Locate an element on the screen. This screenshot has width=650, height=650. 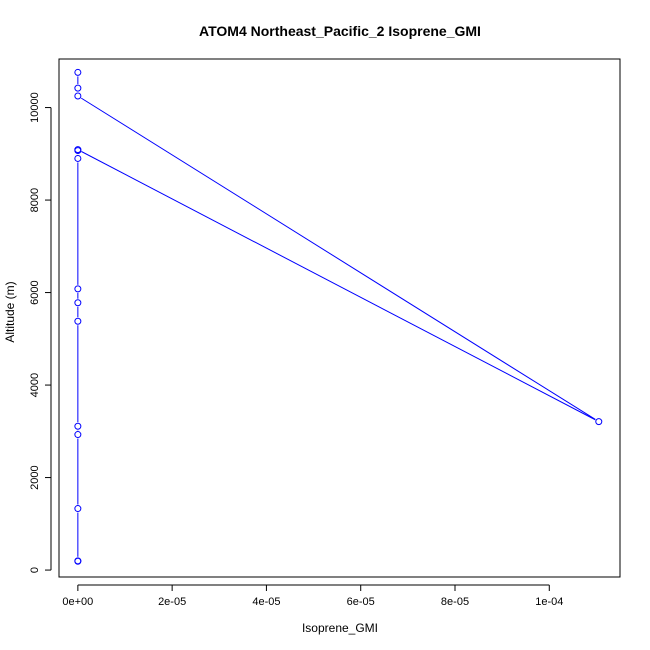
y-tick-label-0: 0 is located at coordinates (35, 570).